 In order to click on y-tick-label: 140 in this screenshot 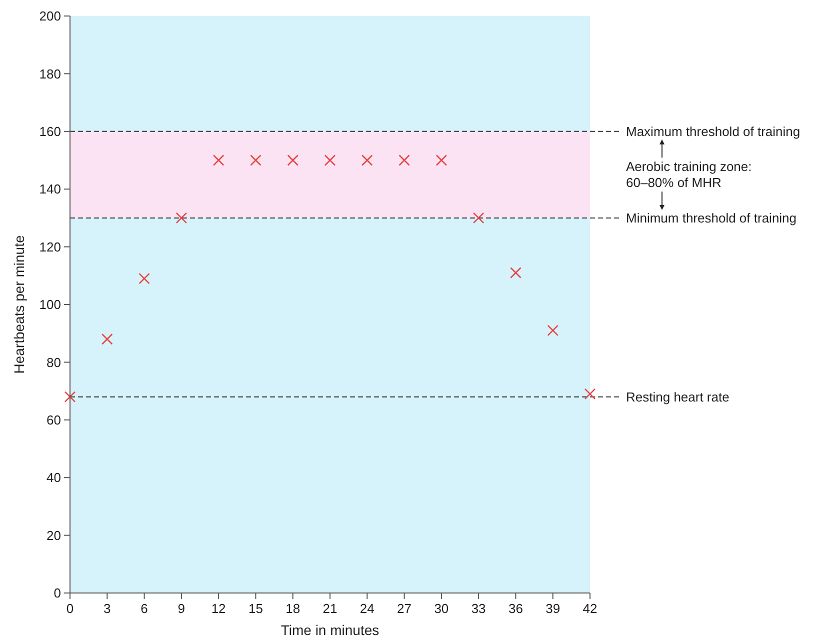, I will do `click(50, 189)`.